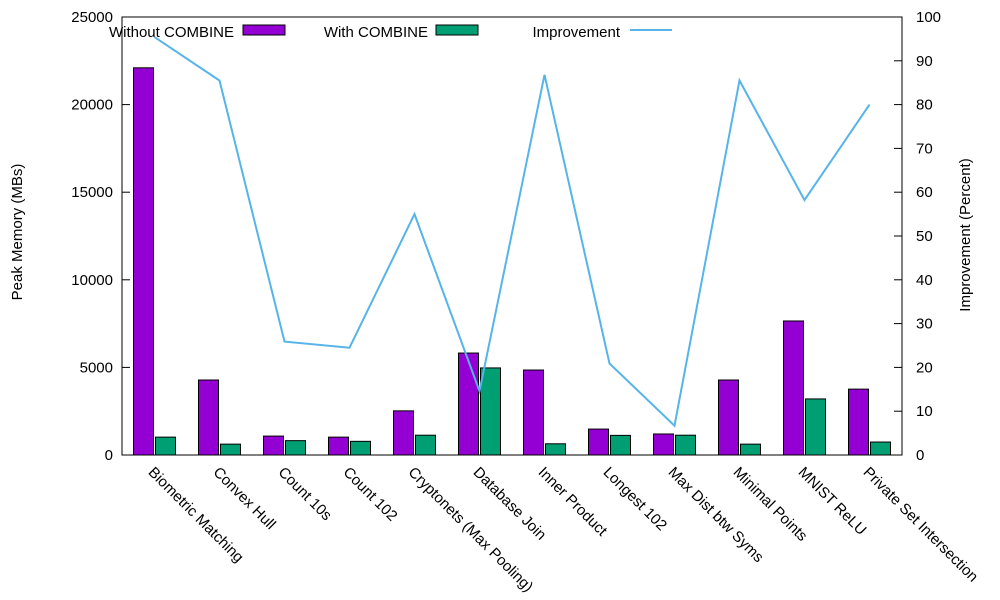 Image resolution: width=1000 pixels, height=600 pixels. Describe the element at coordinates (924, 324) in the screenshot. I see `y2-tick-label: 30` at that location.